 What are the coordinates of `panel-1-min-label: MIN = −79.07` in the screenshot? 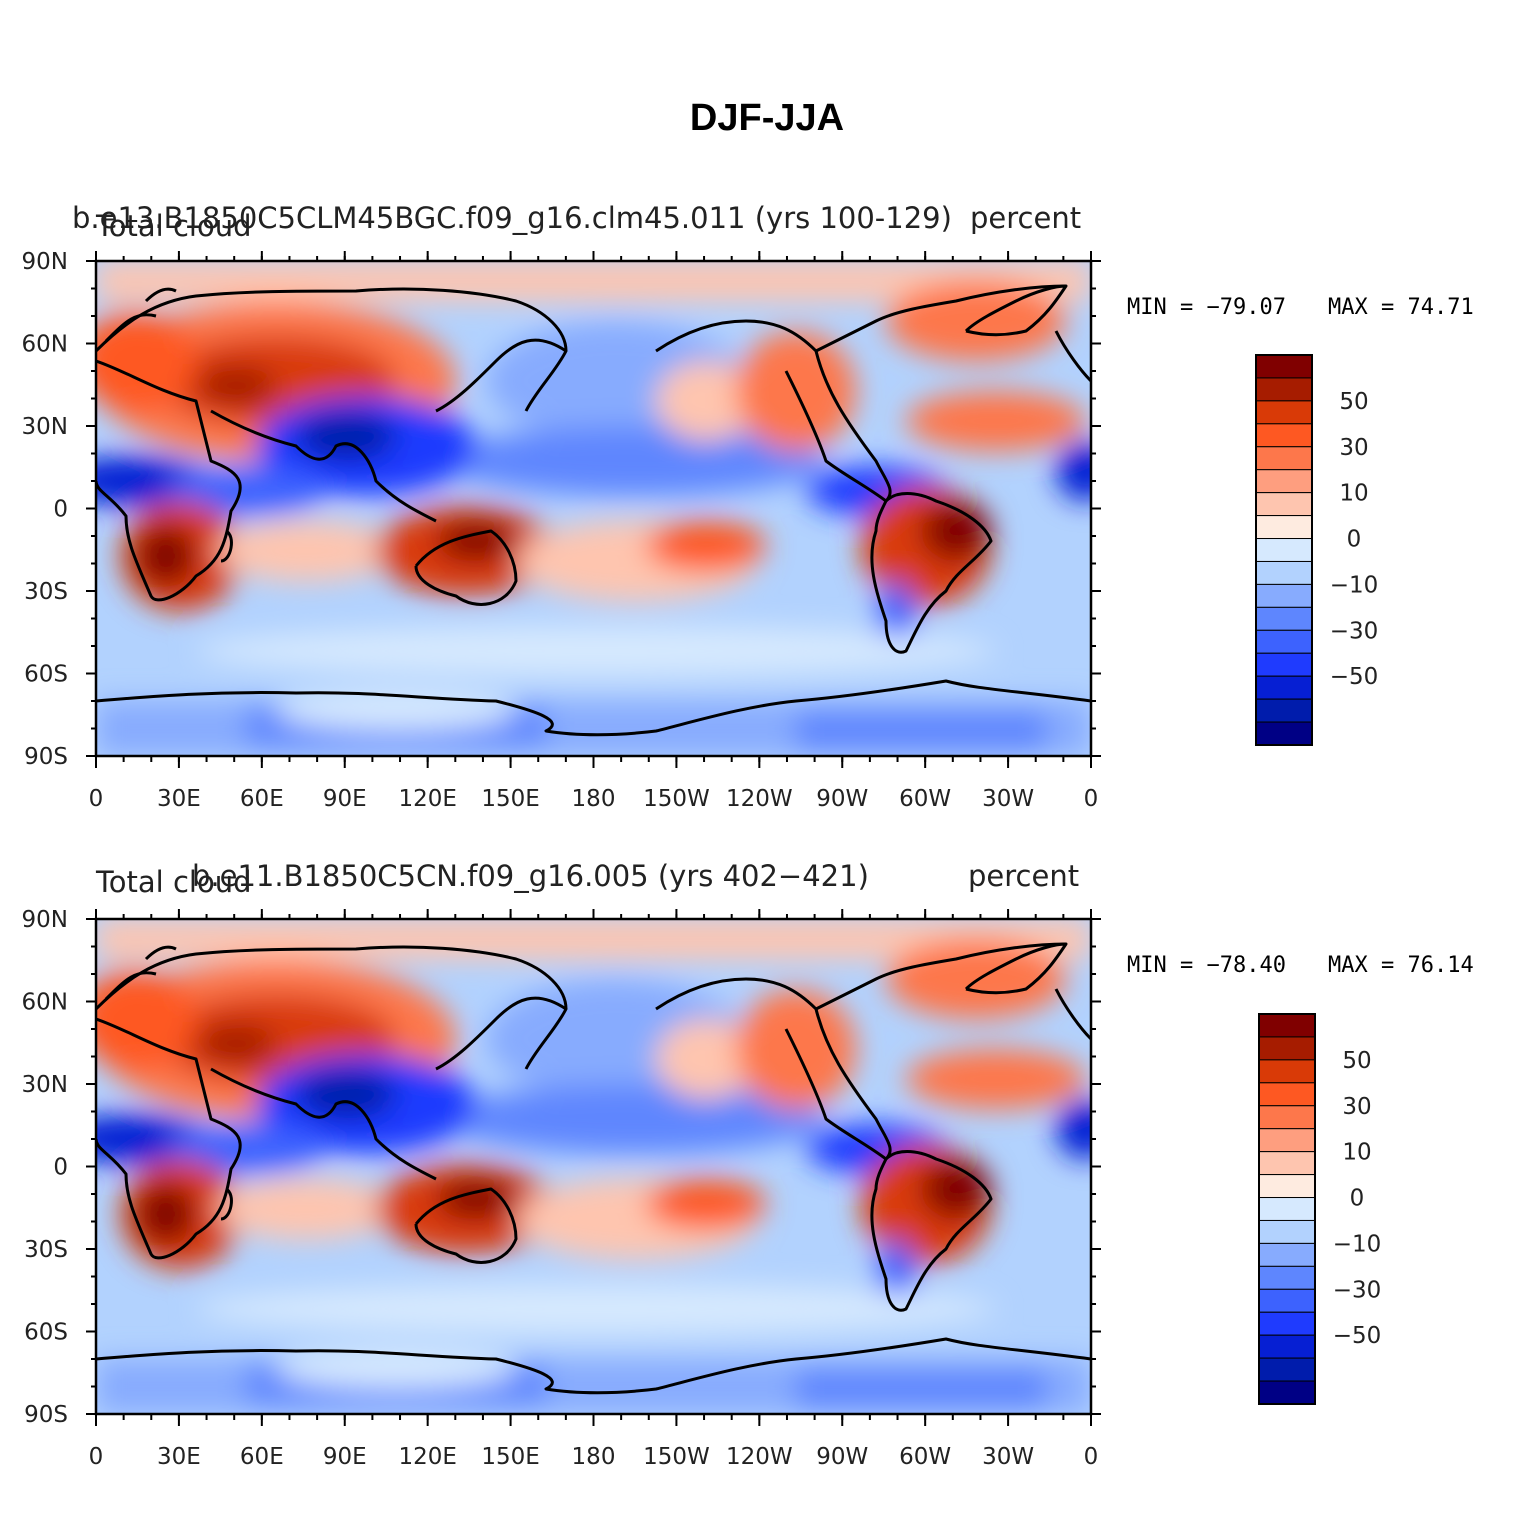 It's located at (1206, 307).